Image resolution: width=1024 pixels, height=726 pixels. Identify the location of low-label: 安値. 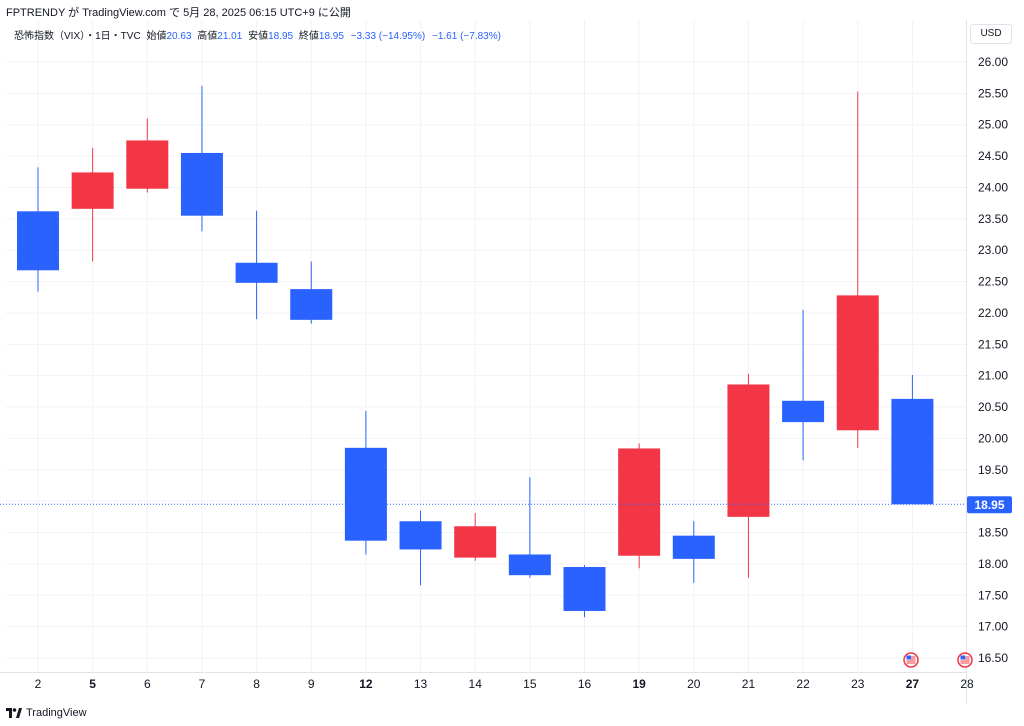
(258, 36).